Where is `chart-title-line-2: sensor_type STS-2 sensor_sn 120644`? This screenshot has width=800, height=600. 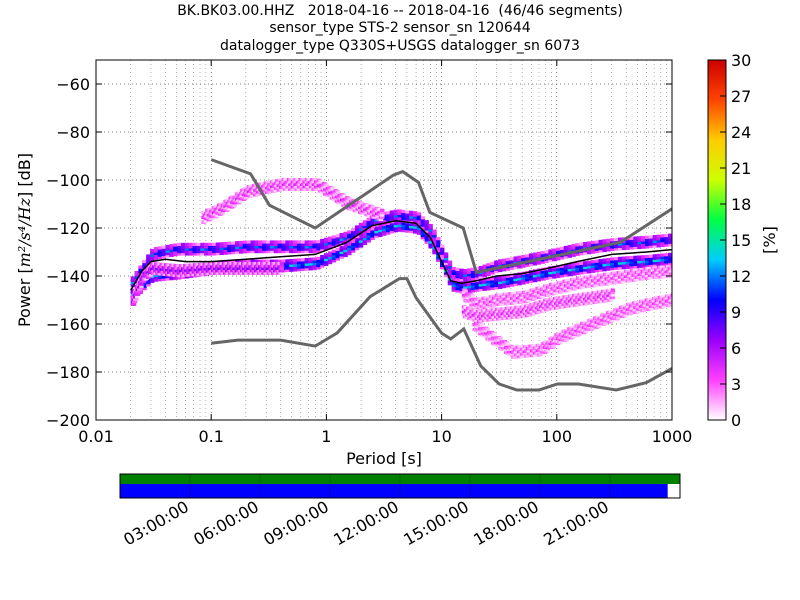 chart-title-line-2: sensor_type STS-2 sensor_sn 120644 is located at coordinates (400, 28).